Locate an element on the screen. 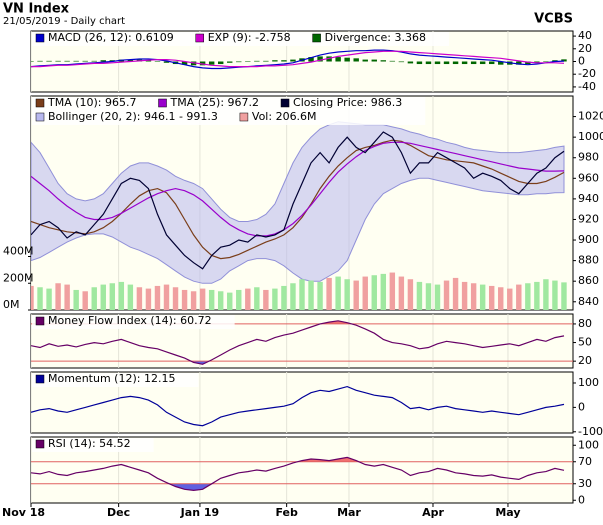 This screenshot has width=603, height=525. y2-tick-label: 200M is located at coordinates (18, 277).